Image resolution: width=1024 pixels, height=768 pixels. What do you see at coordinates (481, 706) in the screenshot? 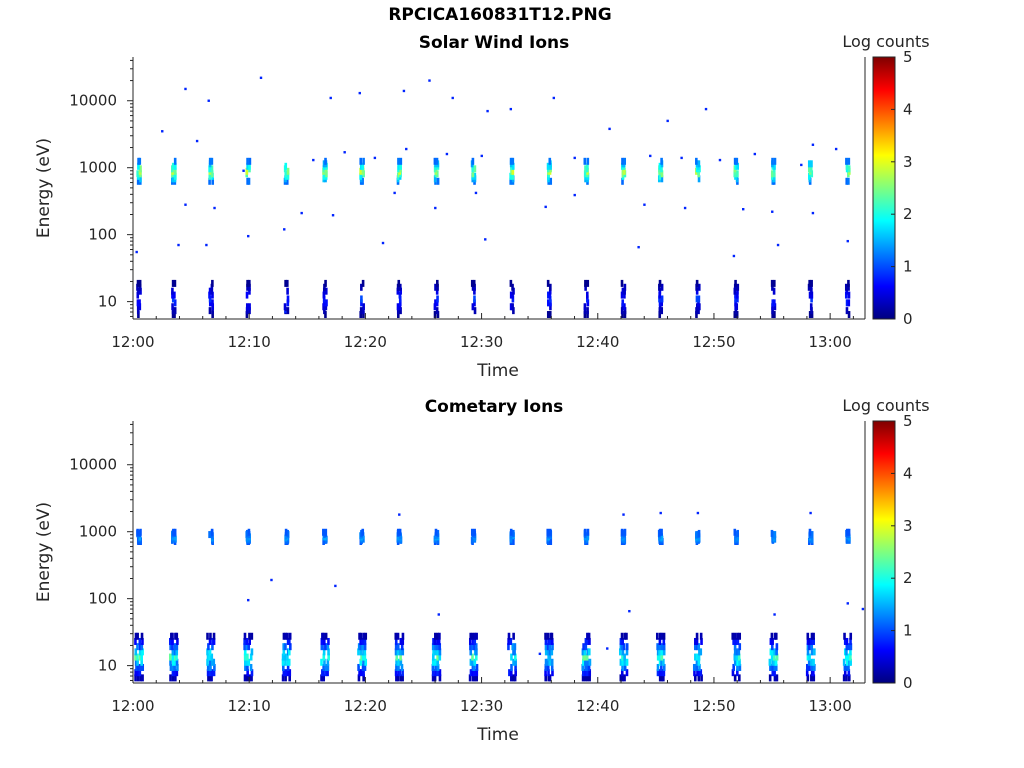
I see `x-tick-label: 12:30` at bounding box center [481, 706].